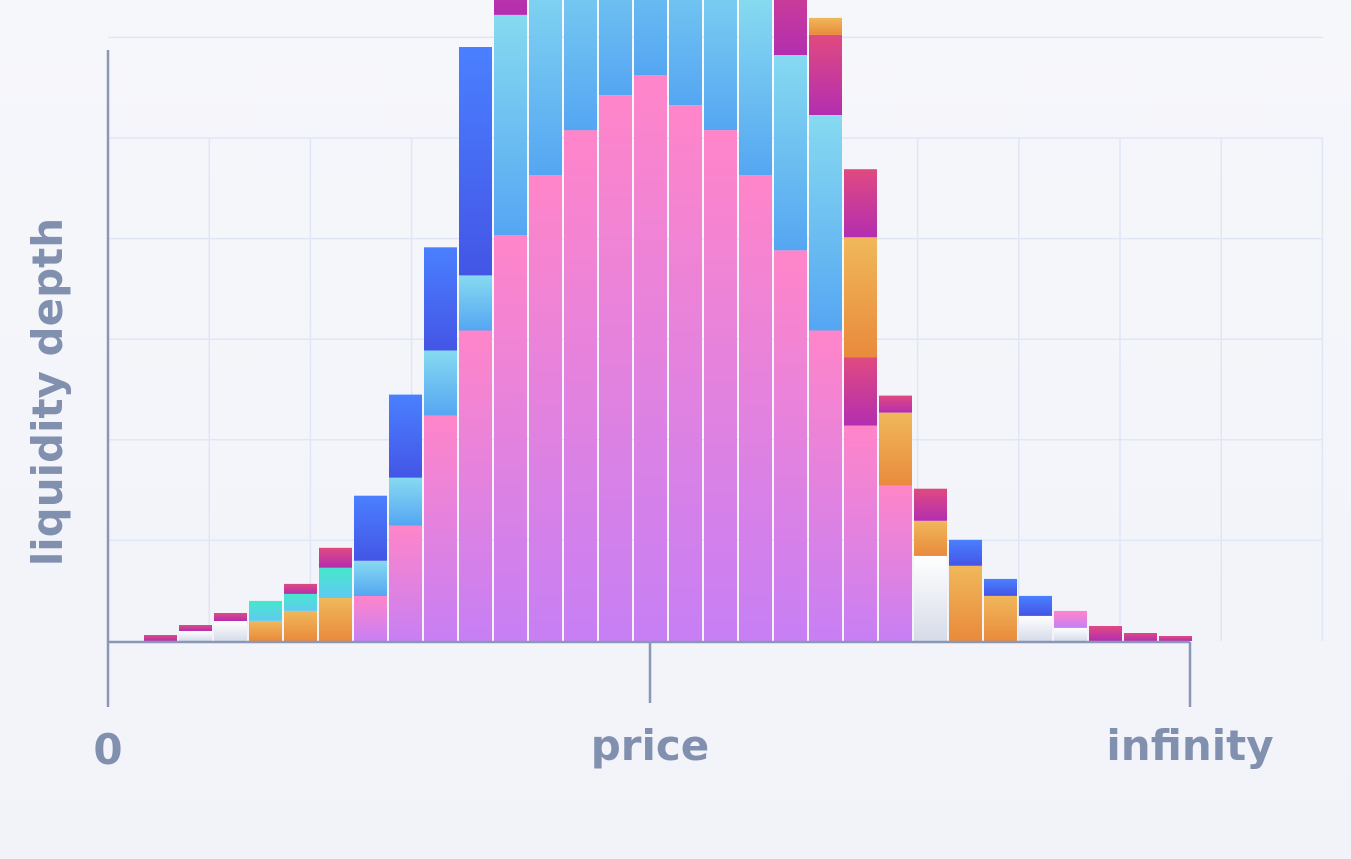  What do you see at coordinates (47, 392) in the screenshot?
I see `y-axis-label: liquidity depth` at bounding box center [47, 392].